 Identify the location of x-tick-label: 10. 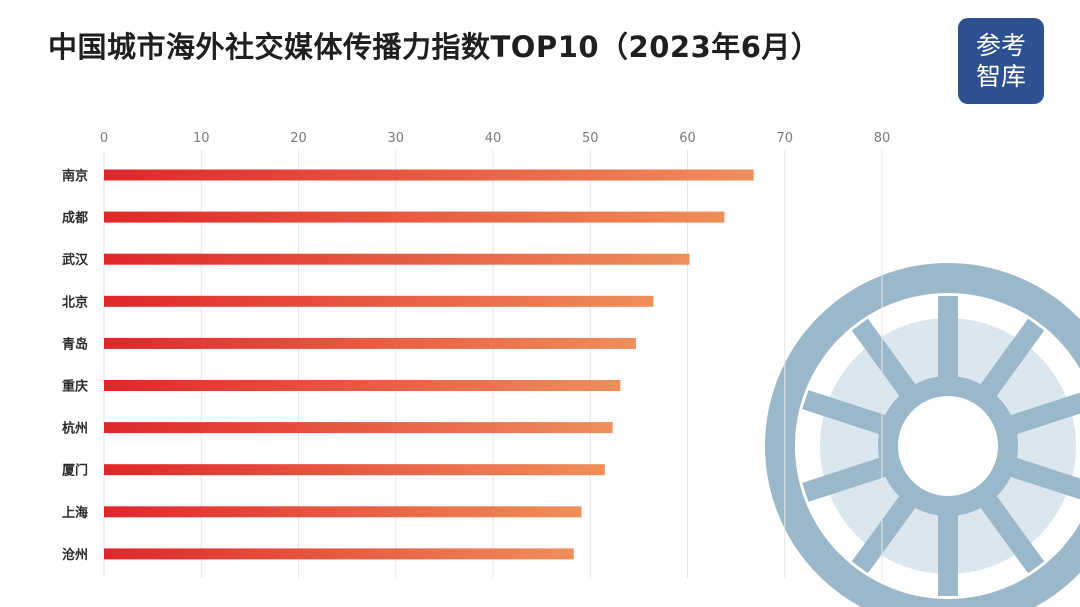
(201, 138).